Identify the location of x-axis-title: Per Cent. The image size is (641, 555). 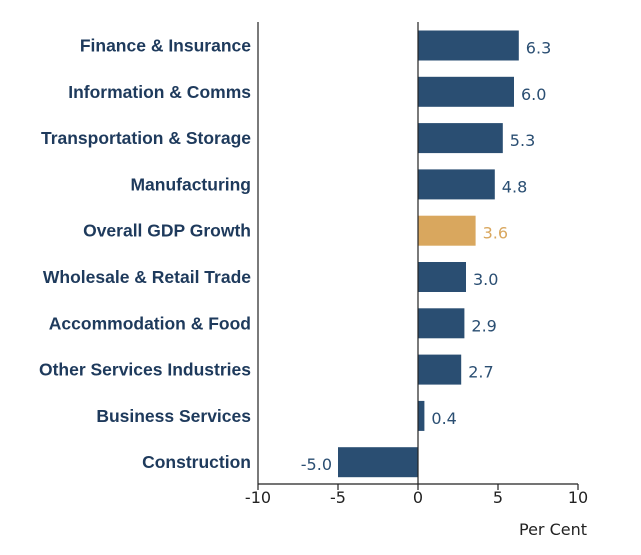
(553, 529).